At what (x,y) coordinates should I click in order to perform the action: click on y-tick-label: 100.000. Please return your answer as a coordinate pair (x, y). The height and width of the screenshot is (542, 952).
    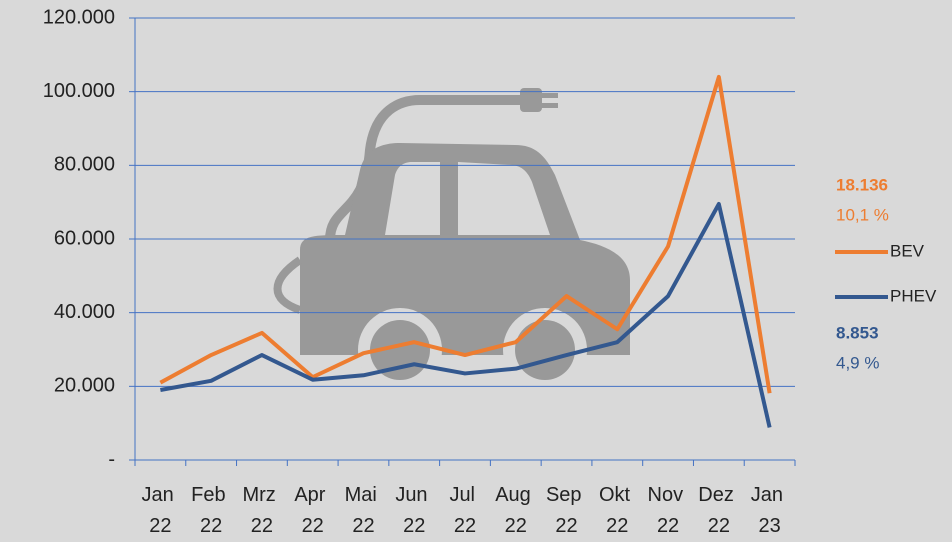
    Looking at the image, I should click on (79, 91).